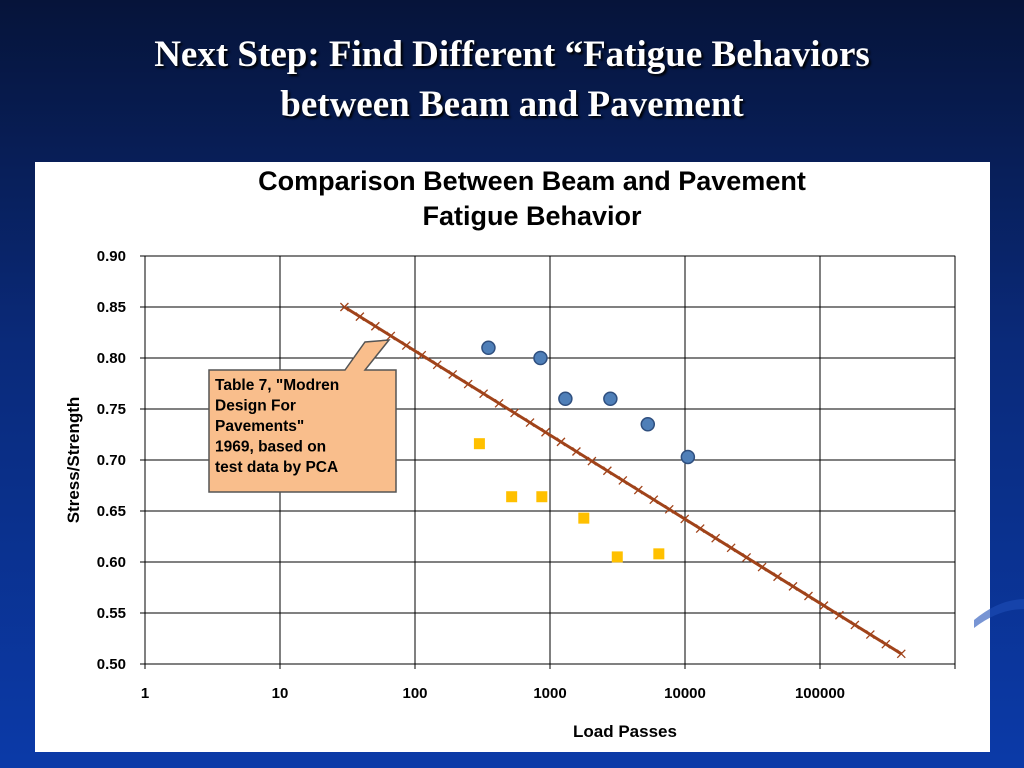  Describe the element at coordinates (111, 409) in the screenshot. I see `y-tick-label: 0.75` at that location.